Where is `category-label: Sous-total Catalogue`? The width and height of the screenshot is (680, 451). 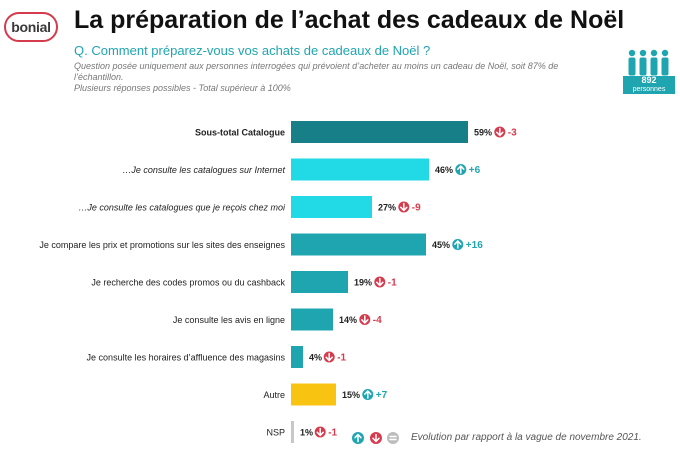 category-label: Sous-total Catalogue is located at coordinates (240, 133).